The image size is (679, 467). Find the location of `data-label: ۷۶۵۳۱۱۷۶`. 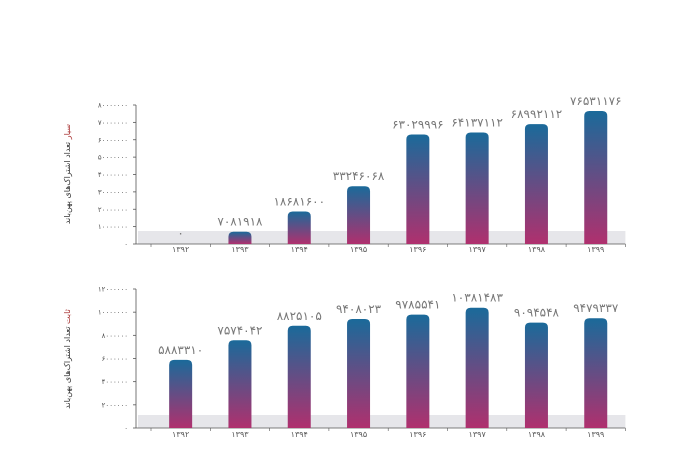

data-label: ۷۶۵۳۱۱۷۶ is located at coordinates (596, 101).